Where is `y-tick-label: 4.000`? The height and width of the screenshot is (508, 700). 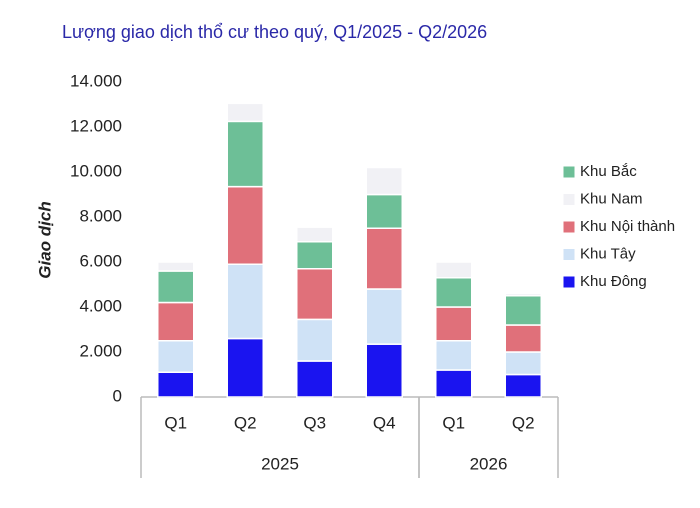 y-tick-label: 4.000 is located at coordinates (100, 305).